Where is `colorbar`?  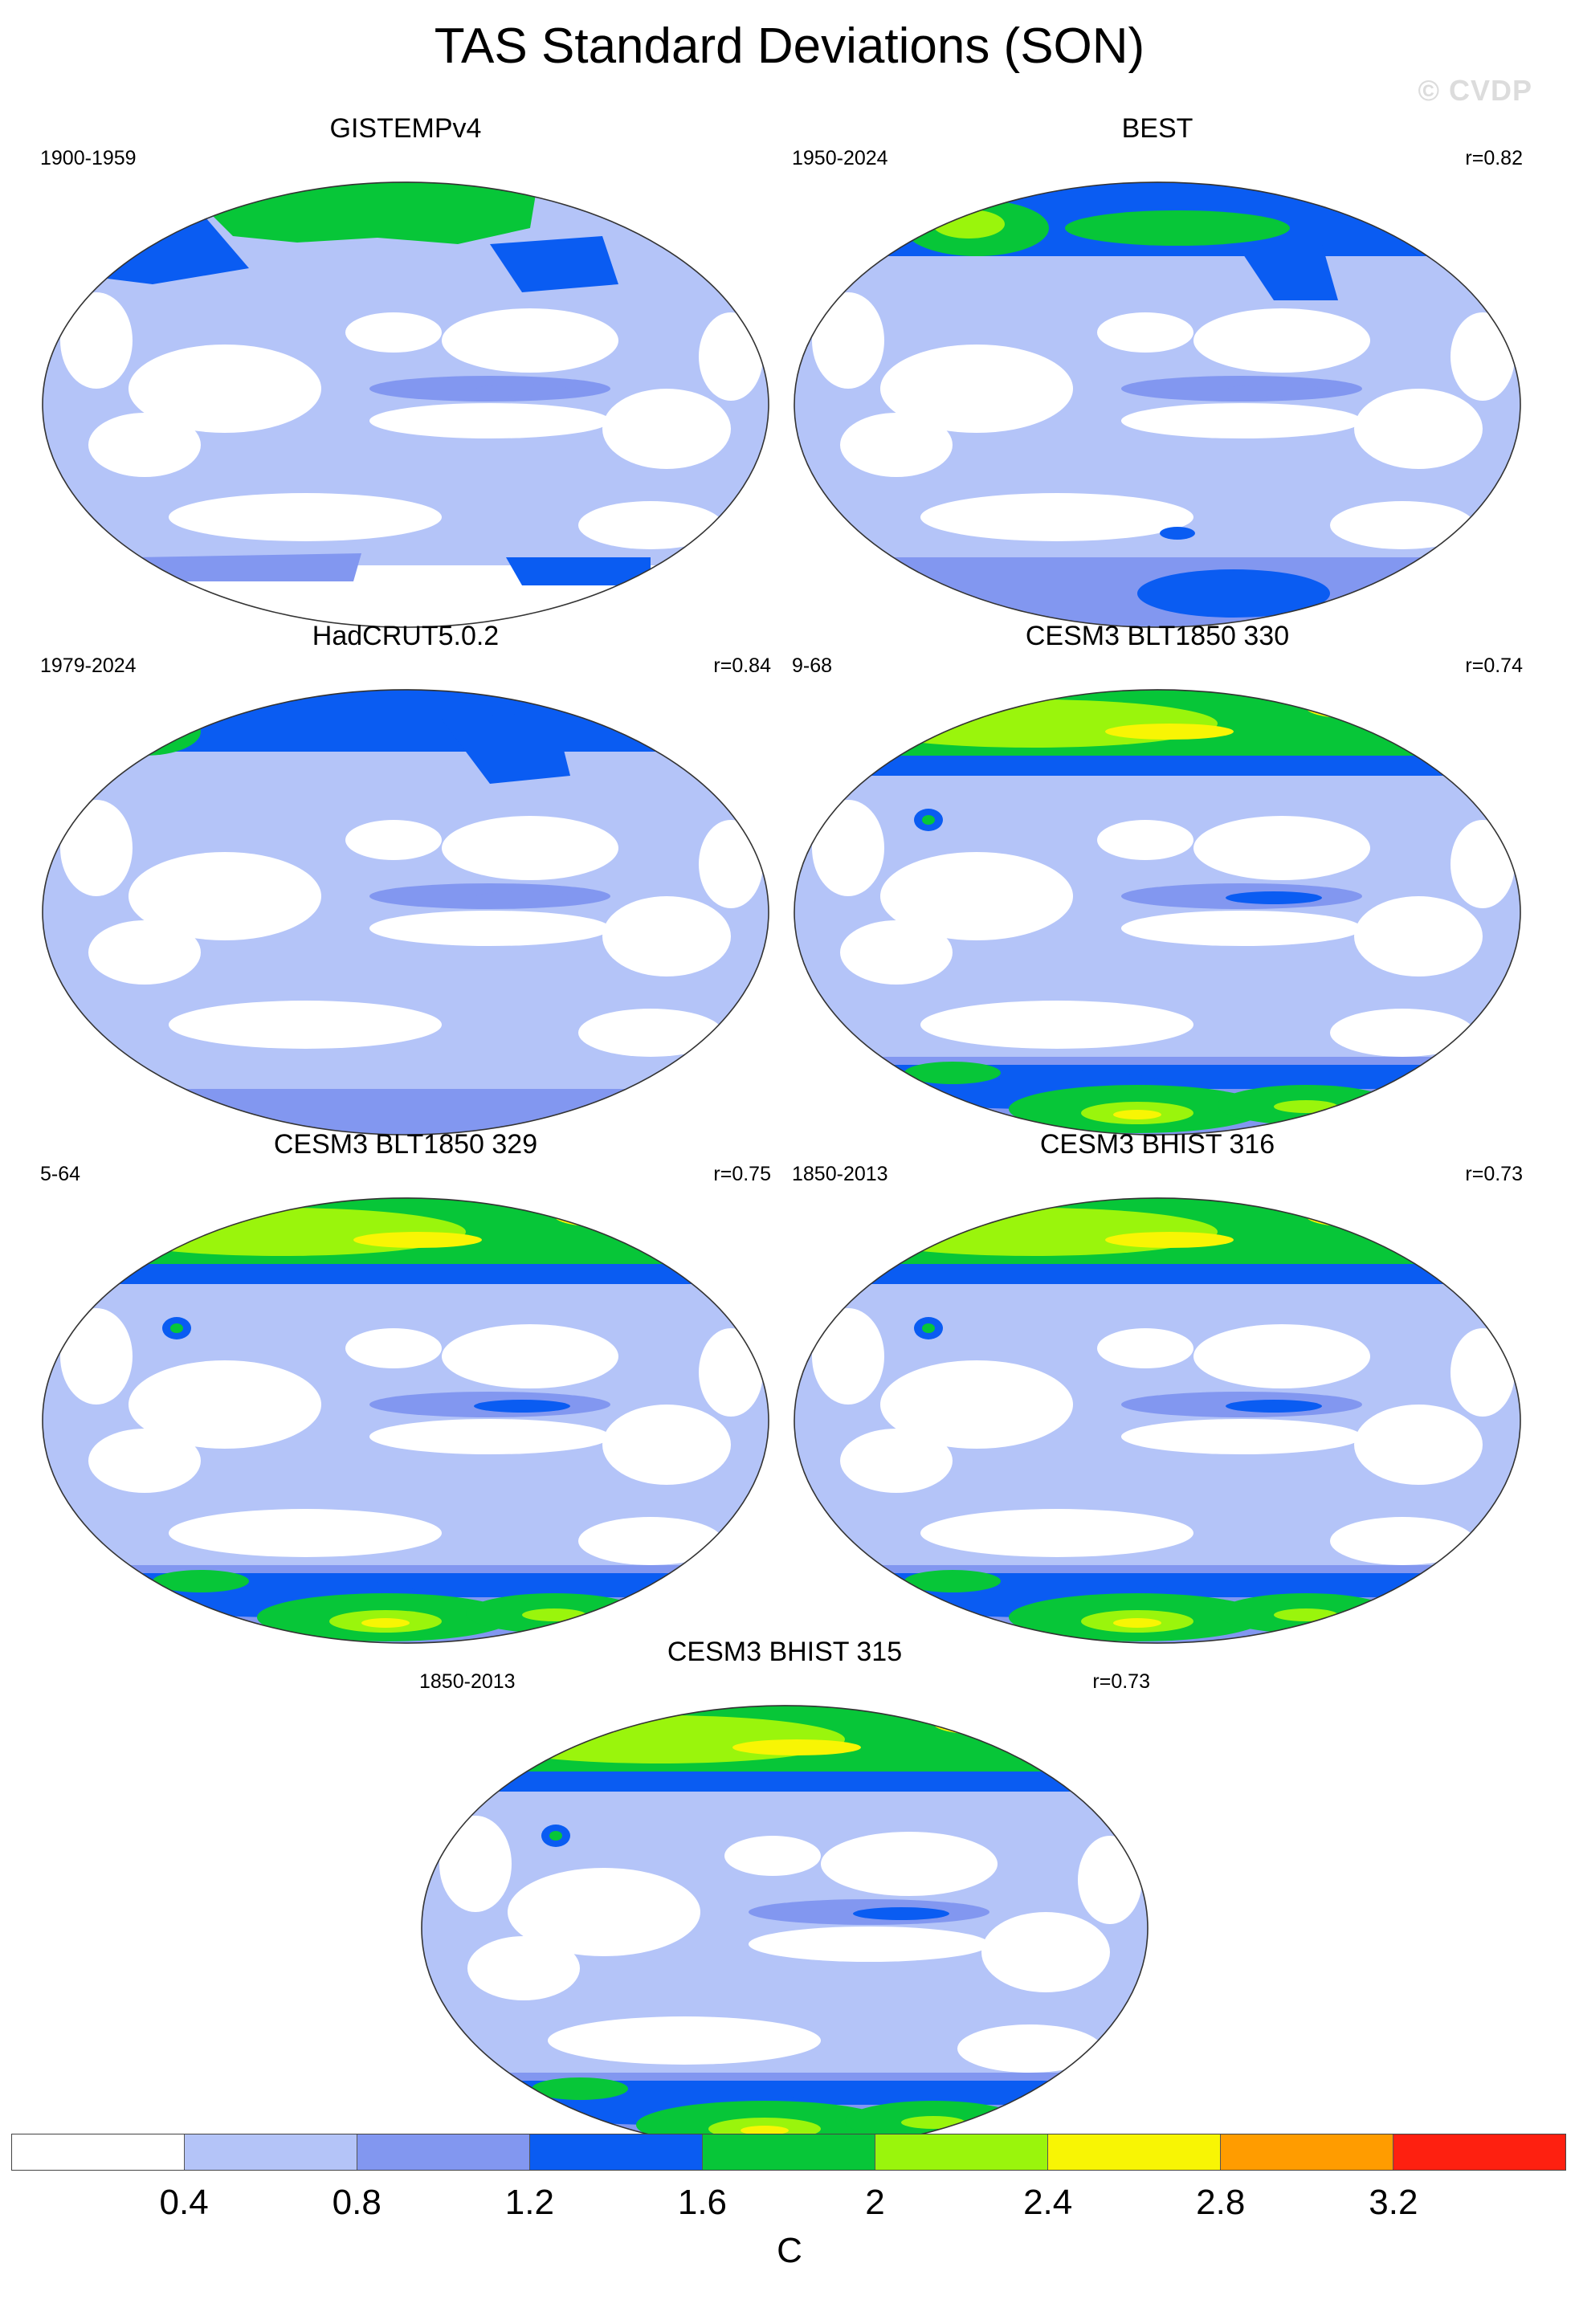
colorbar is located at coordinates (788, 2153).